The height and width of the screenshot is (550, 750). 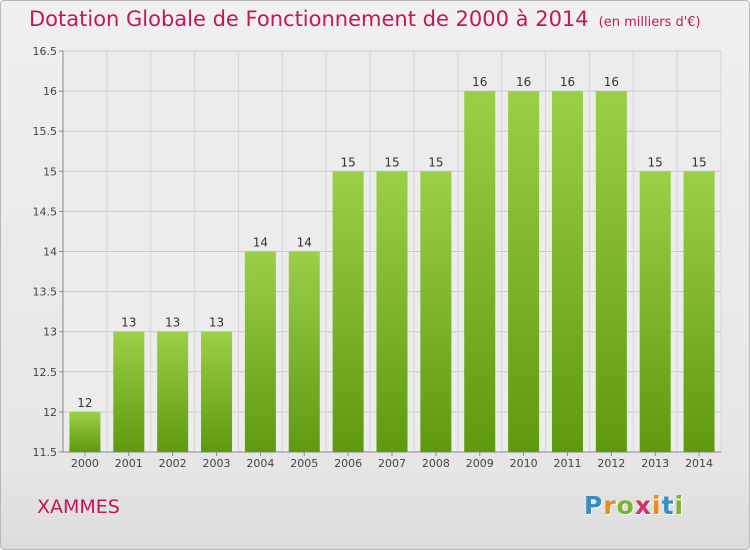 What do you see at coordinates (50, 412) in the screenshot?
I see `y-tick-label: 12` at bounding box center [50, 412].